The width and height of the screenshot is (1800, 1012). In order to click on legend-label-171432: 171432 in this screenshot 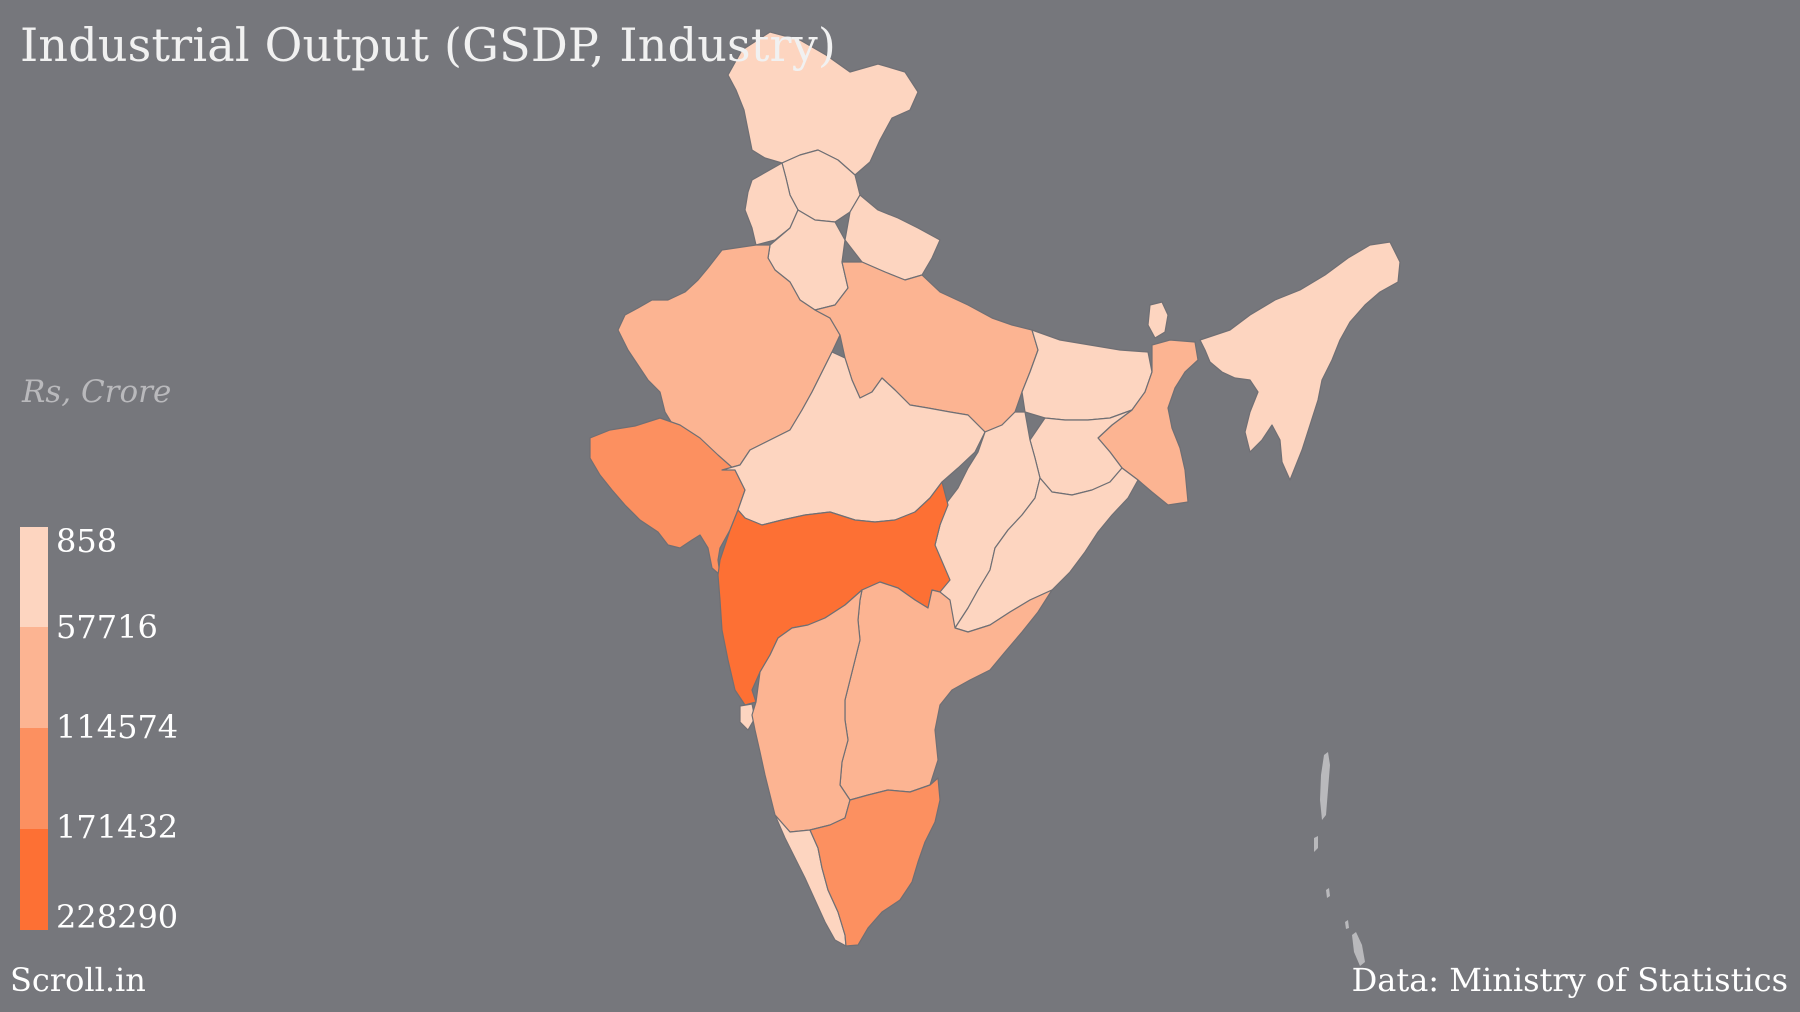, I will do `click(117, 827)`.